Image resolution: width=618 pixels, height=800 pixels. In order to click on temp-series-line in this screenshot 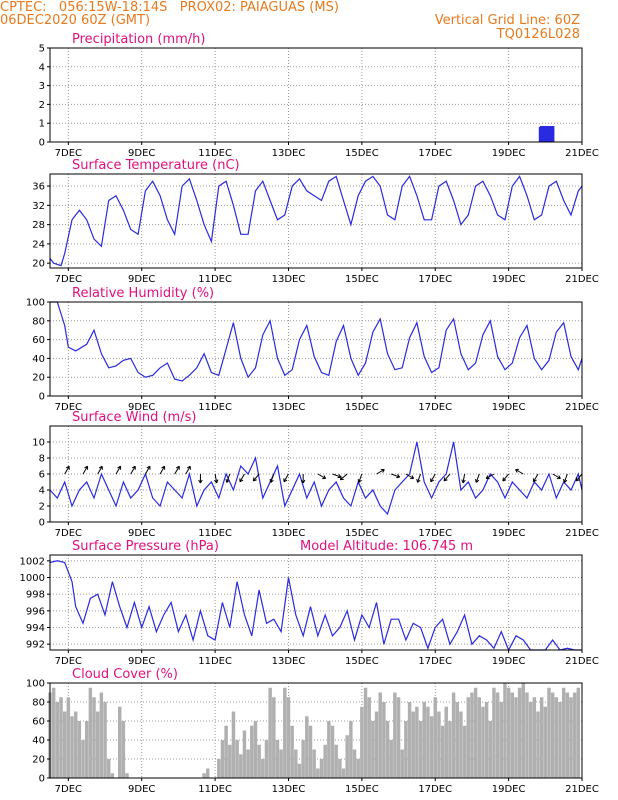, I will do `click(316, 221)`.